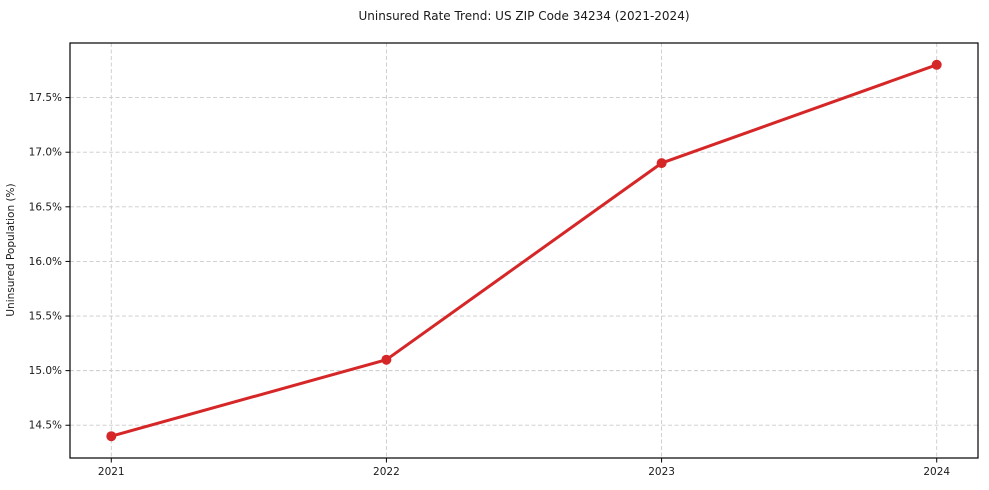  What do you see at coordinates (11, 249) in the screenshot?
I see `y-axis-label: Uninsured Population (%)` at bounding box center [11, 249].